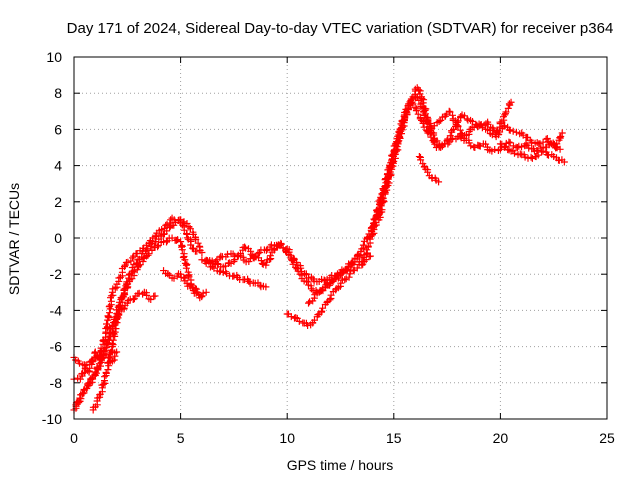 This screenshot has height=480, width=640. What do you see at coordinates (56, 347) in the screenshot?
I see `y-tick-label: -6` at bounding box center [56, 347].